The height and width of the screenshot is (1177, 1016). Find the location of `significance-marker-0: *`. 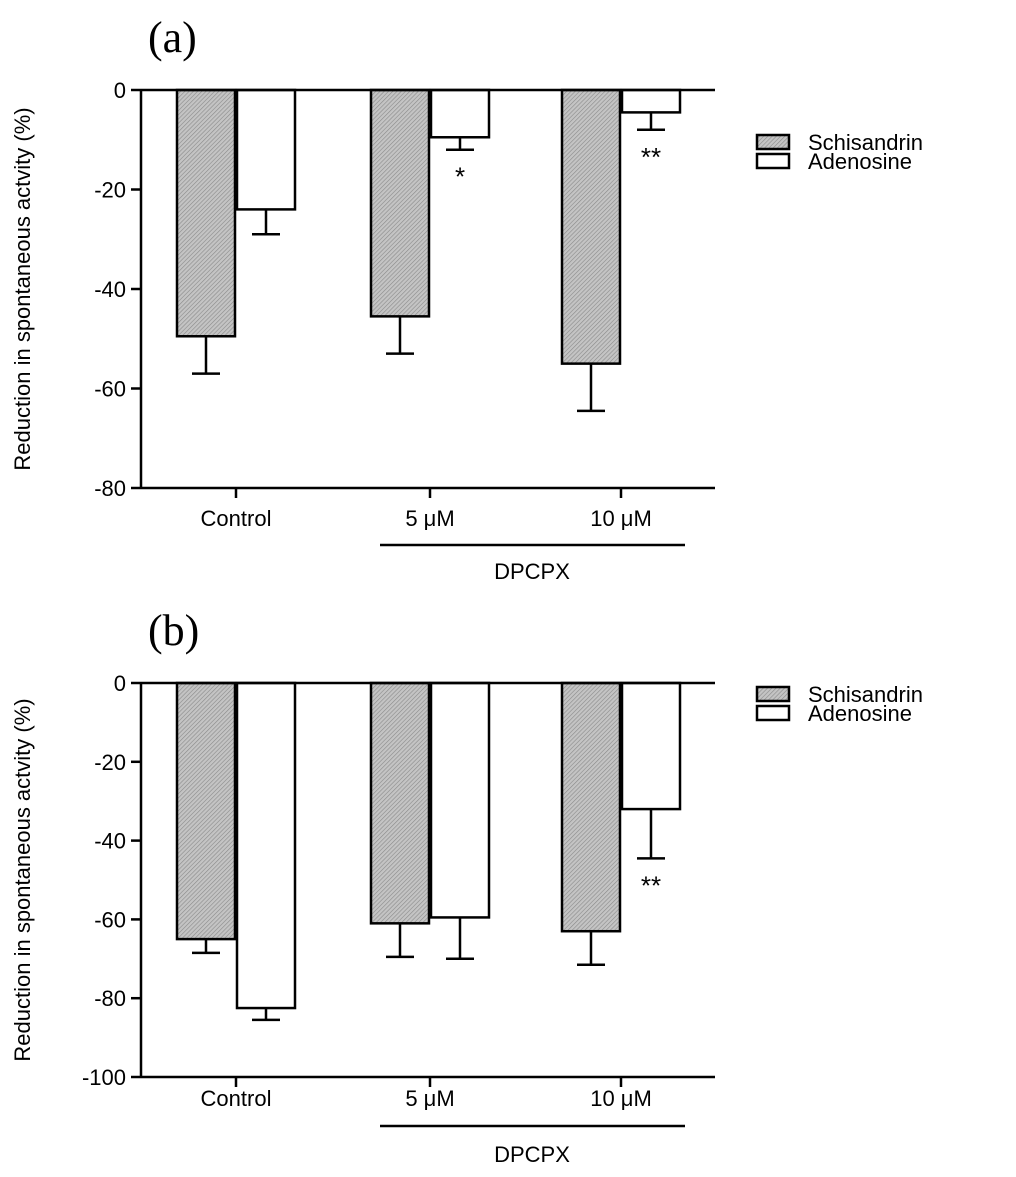

significance-marker-0: * is located at coordinates (460, 177).